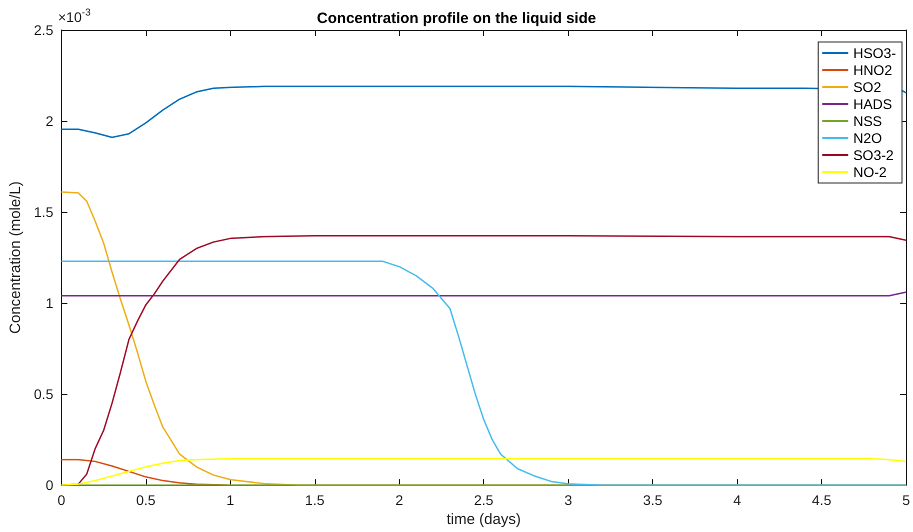 The width and height of the screenshot is (913, 532). Describe the element at coordinates (230, 500) in the screenshot. I see `x-tick-label: 1` at that location.